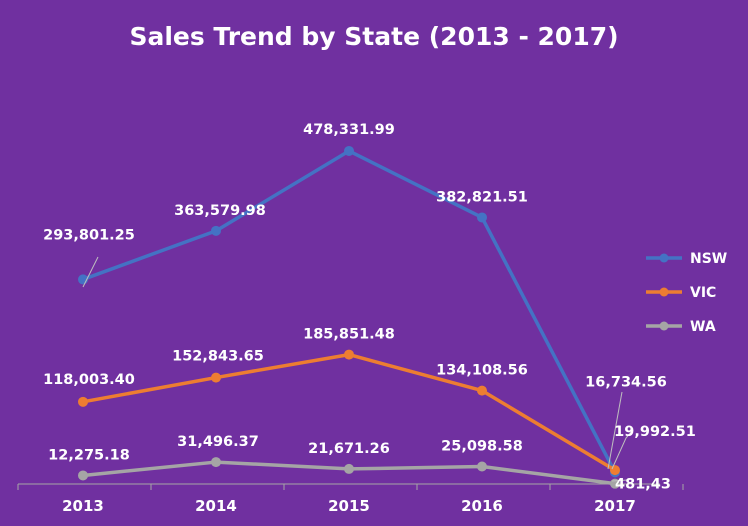 Image resolution: width=748 pixels, height=526 pixels. Describe the element at coordinates (664, 292) in the screenshot. I see `legend-marker-vic` at that location.